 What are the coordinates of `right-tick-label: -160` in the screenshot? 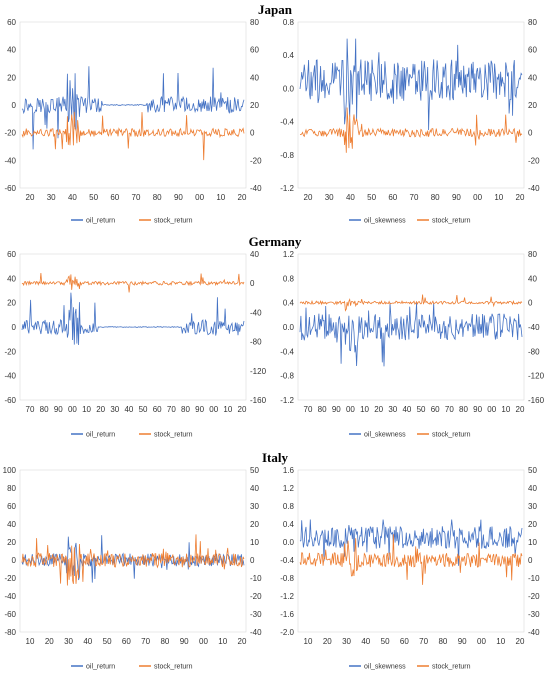 It's located at (536, 400).